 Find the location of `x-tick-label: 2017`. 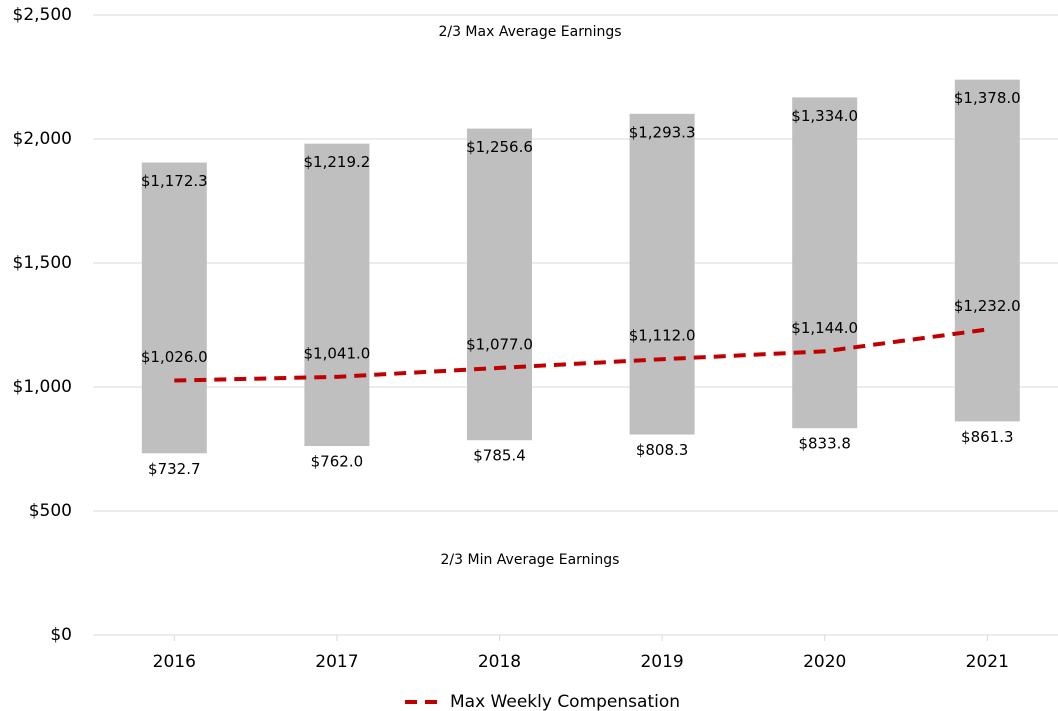

x-tick-label: 2017 is located at coordinates (336, 662).